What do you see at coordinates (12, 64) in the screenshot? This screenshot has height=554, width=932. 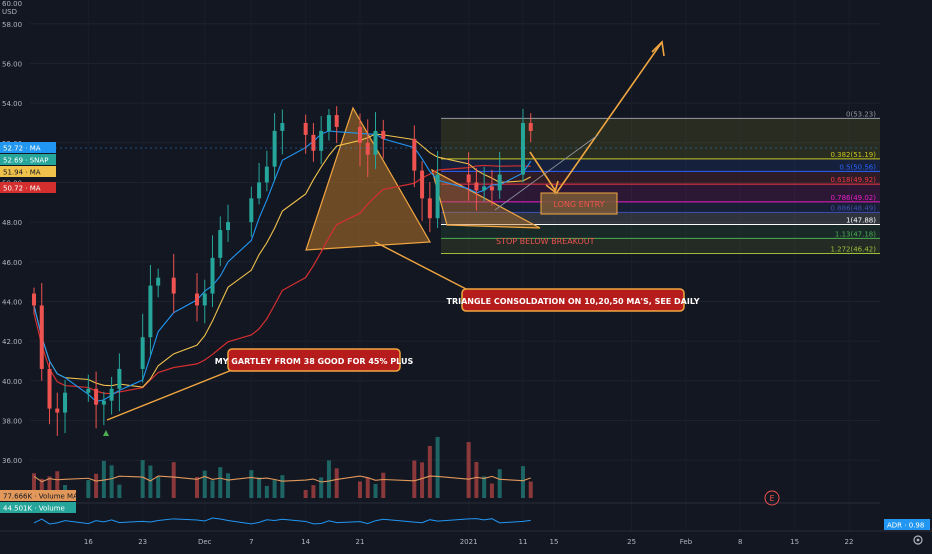 I see `price-tick-label: 56.00` at bounding box center [12, 64].